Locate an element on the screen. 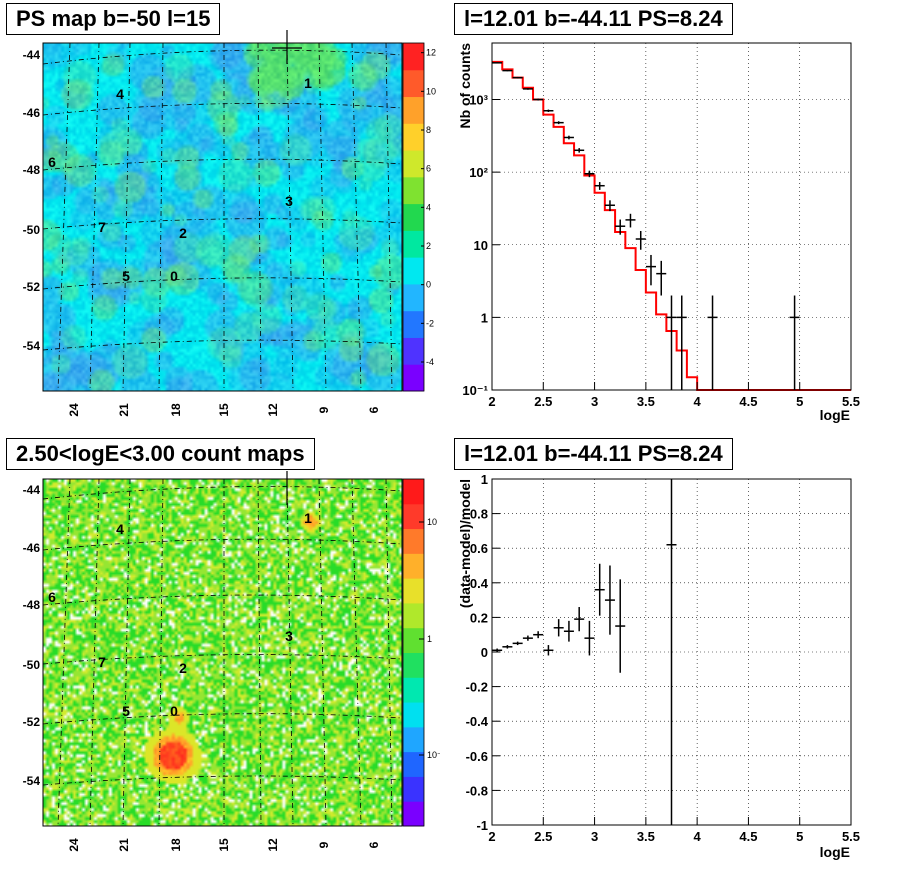 This screenshot has width=898, height=875. psmap-x-tick: 9 is located at coordinates (324, 409).